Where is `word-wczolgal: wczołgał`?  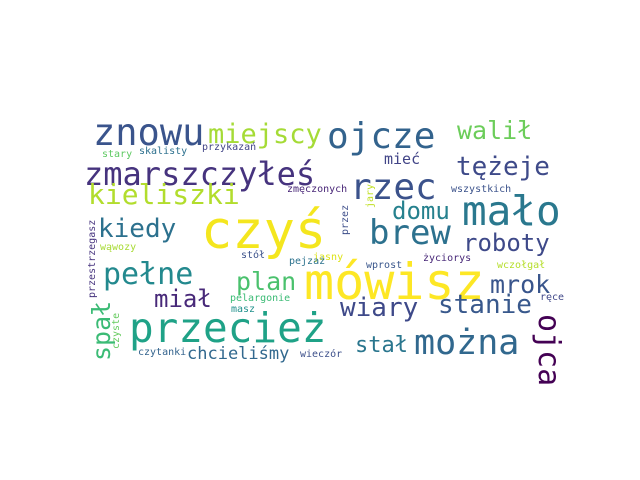 word-wczolgal: wczołgał is located at coordinates (521, 265).